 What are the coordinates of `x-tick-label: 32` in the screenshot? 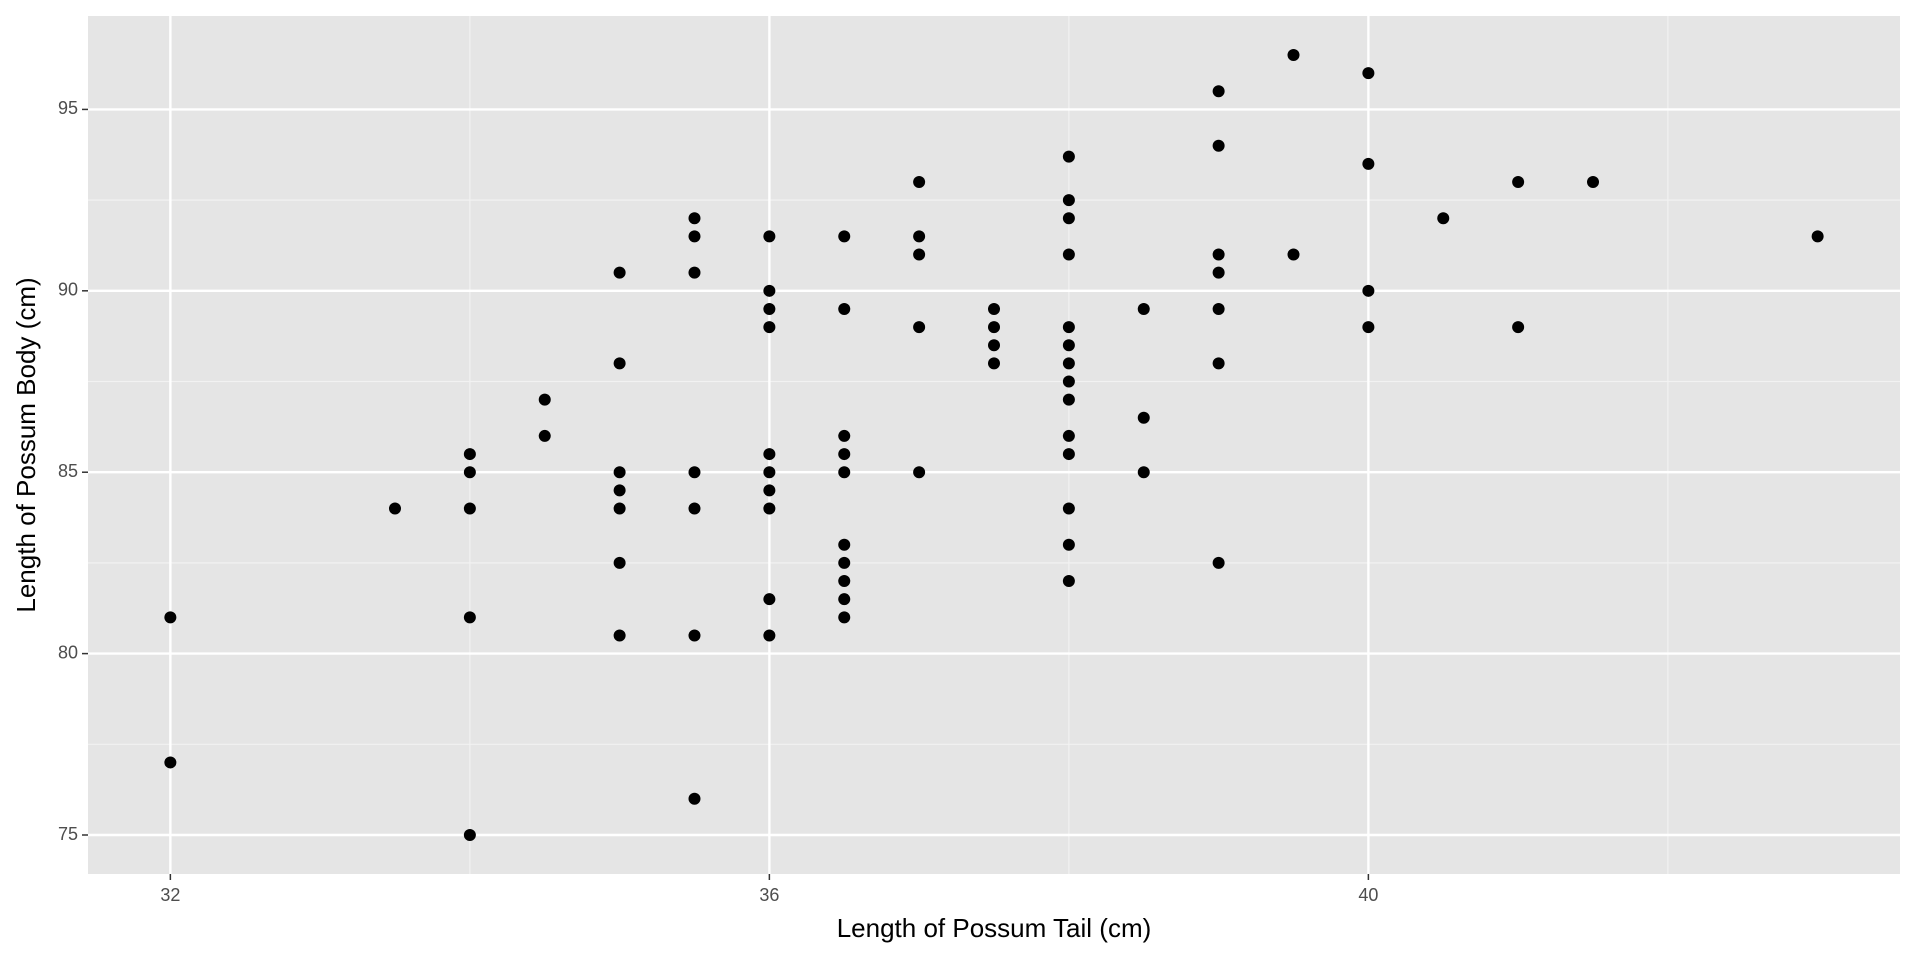 It's located at (170, 895).